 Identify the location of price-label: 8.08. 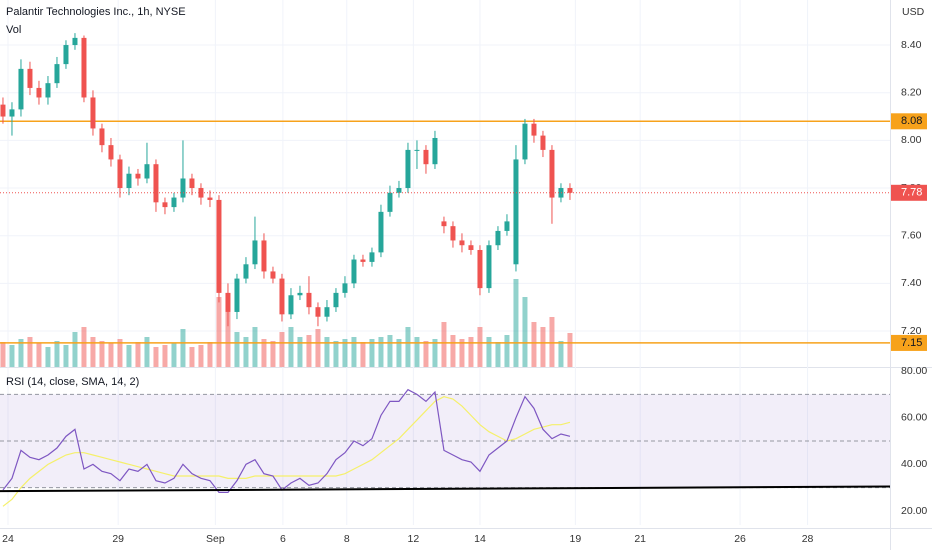
(911, 121).